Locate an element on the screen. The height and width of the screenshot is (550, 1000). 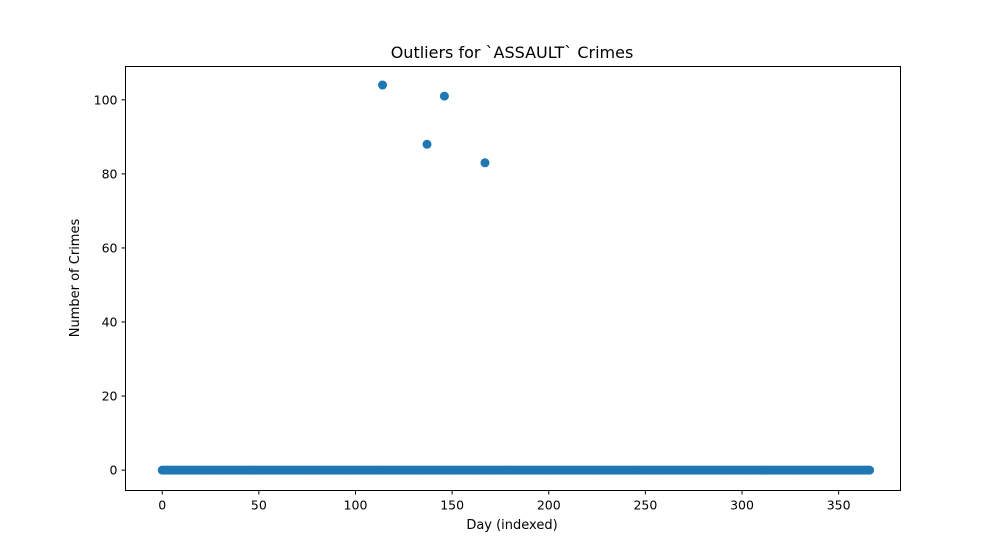
y-axis-label: Number of Crimes is located at coordinates (75, 278).